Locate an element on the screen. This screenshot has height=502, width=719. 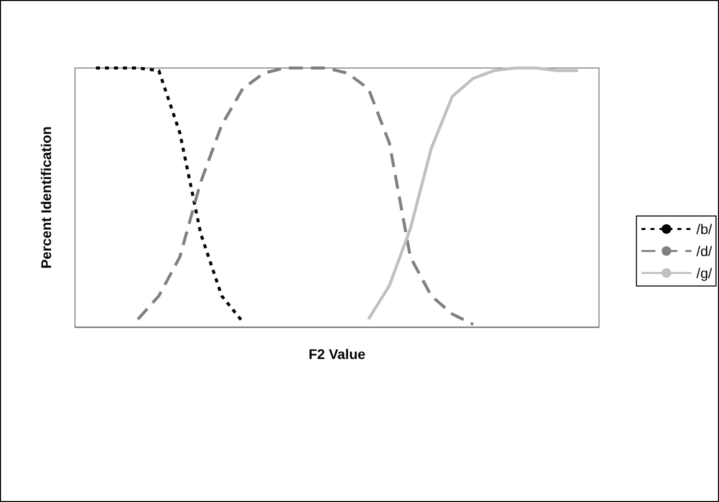
legend-label: /d/ is located at coordinates (704, 251).